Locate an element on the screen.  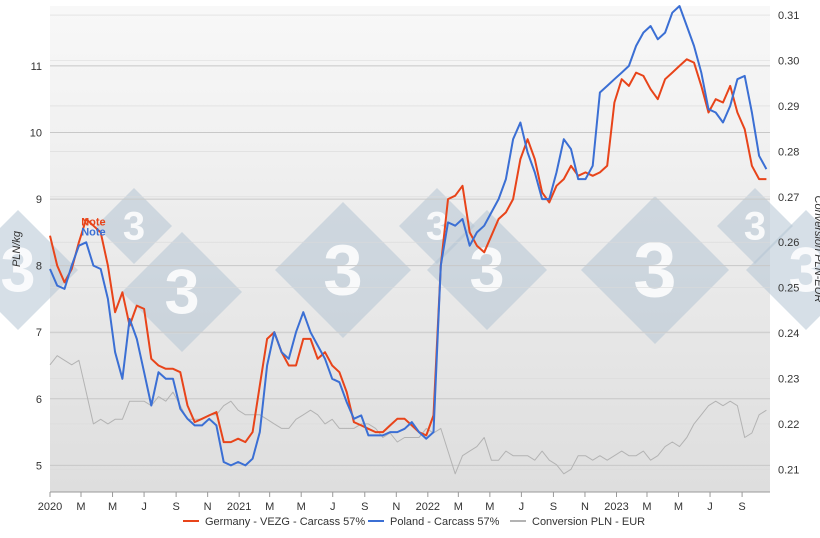
y2-tick-label: 0.29 is located at coordinates (788, 107).